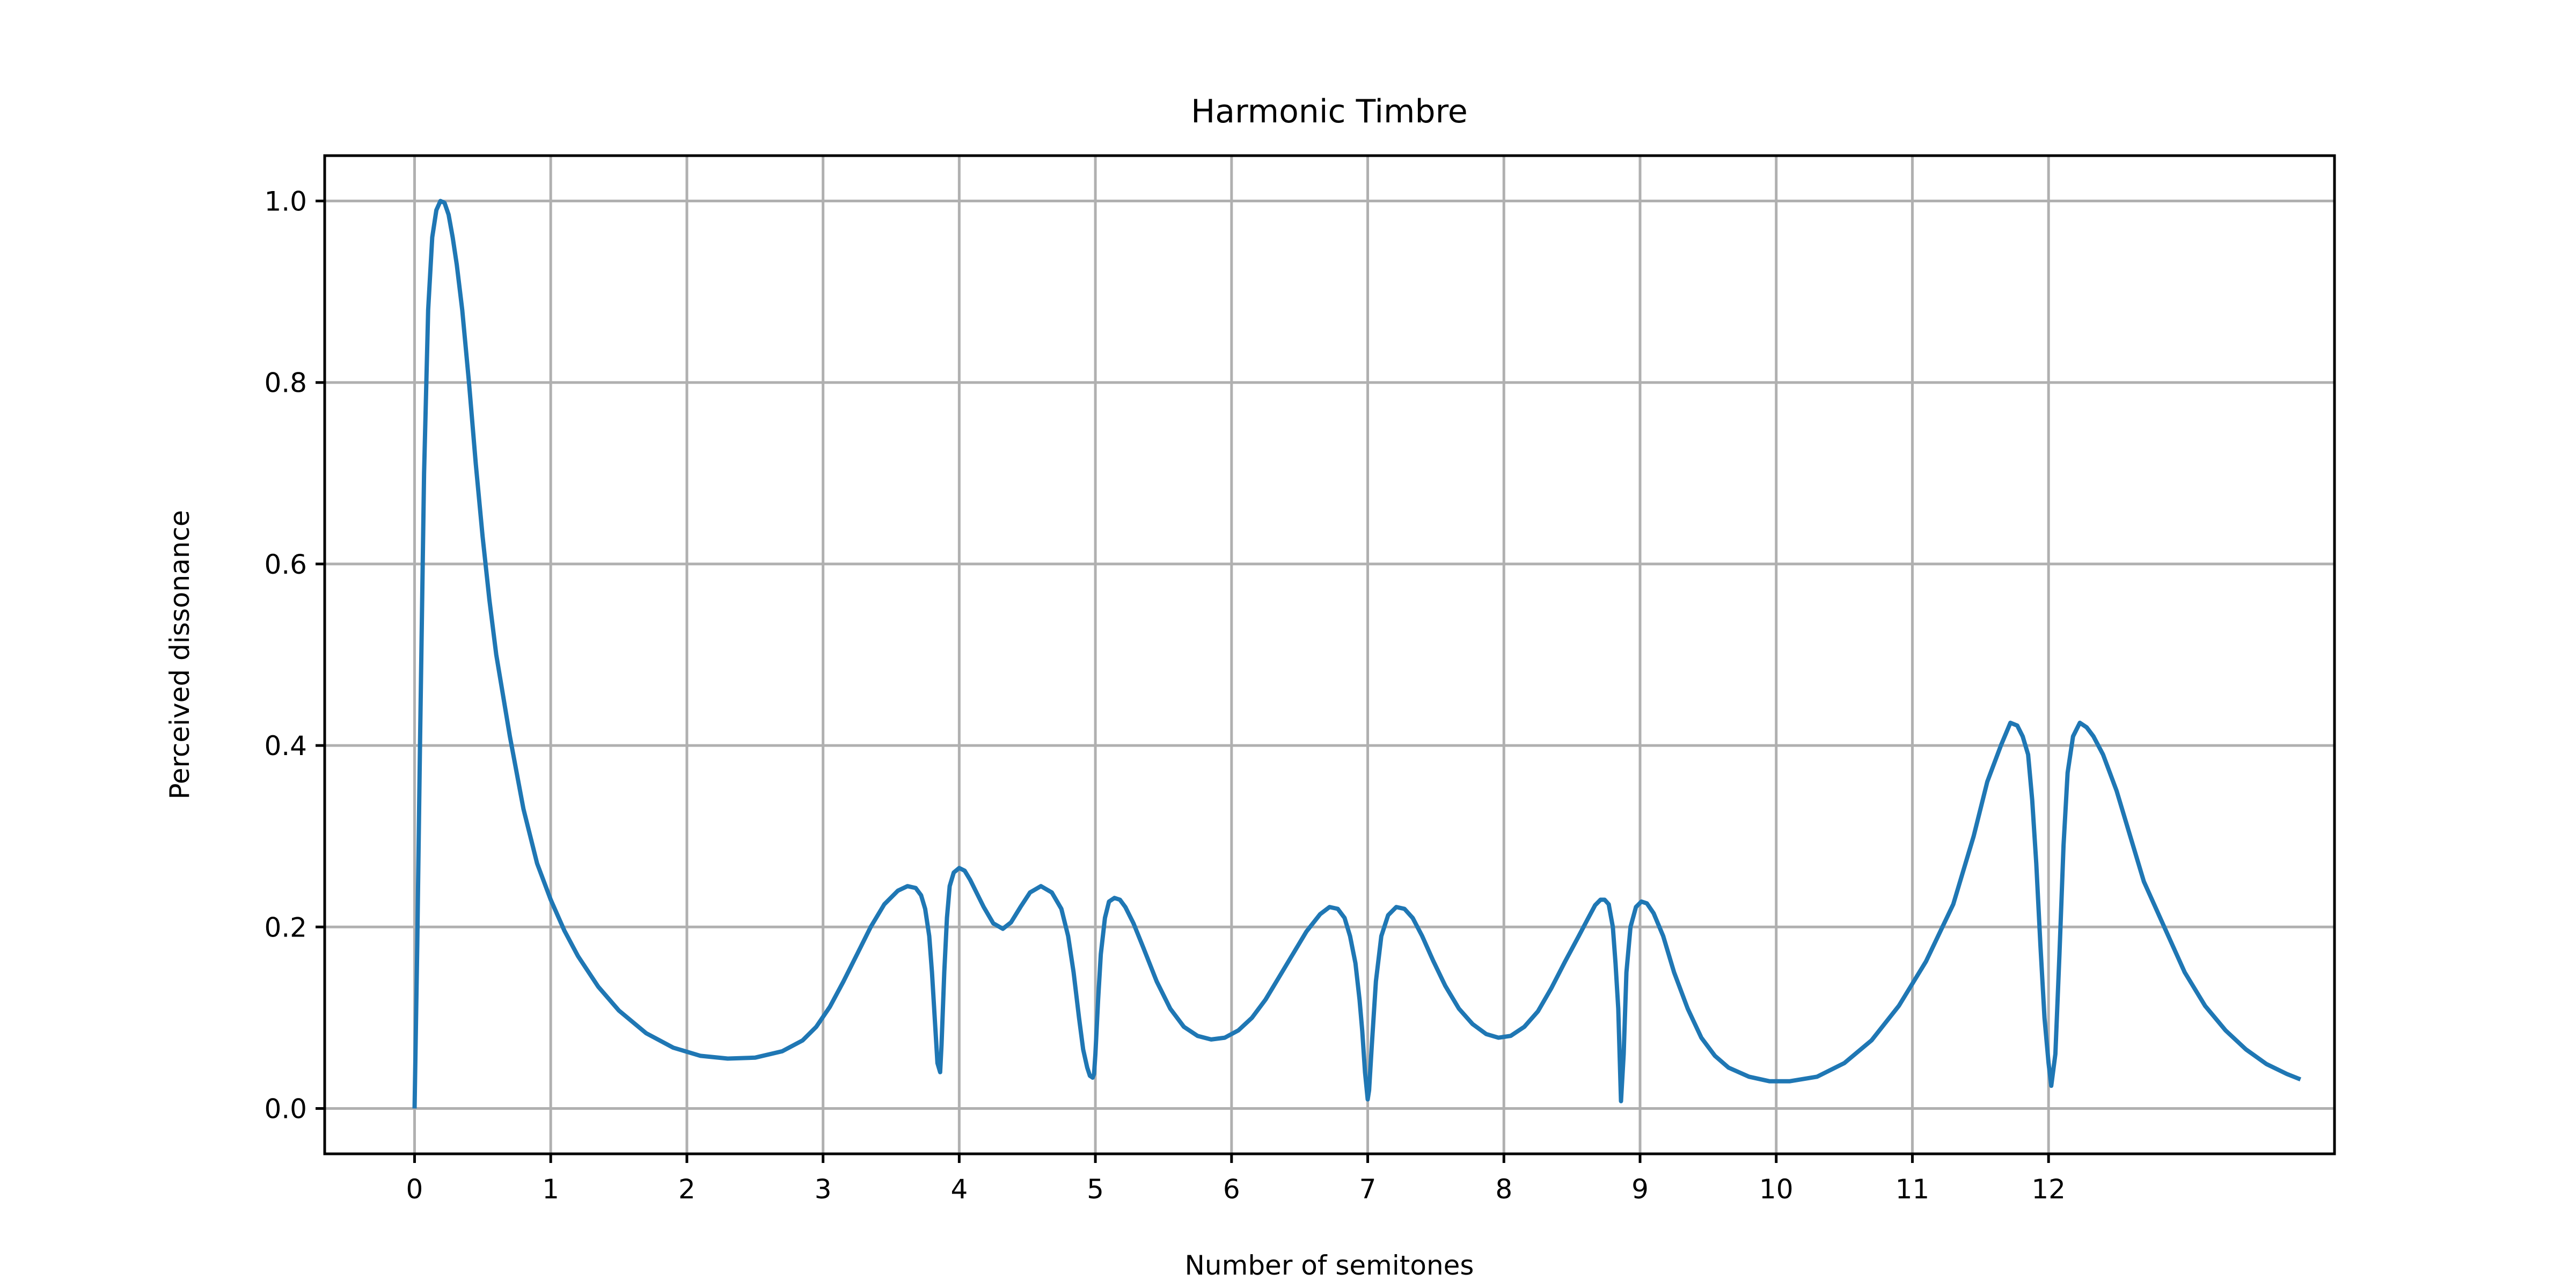 This screenshot has width=2576, height=1288. Describe the element at coordinates (1640, 1189) in the screenshot. I see `x-tick-label: 9` at that location.